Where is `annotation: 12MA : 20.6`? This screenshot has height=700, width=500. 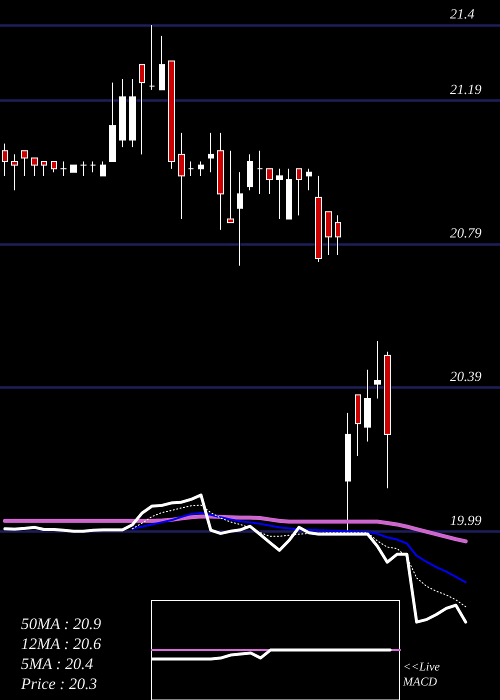
annotation: 12MA : 20.6 is located at coordinates (61, 644).